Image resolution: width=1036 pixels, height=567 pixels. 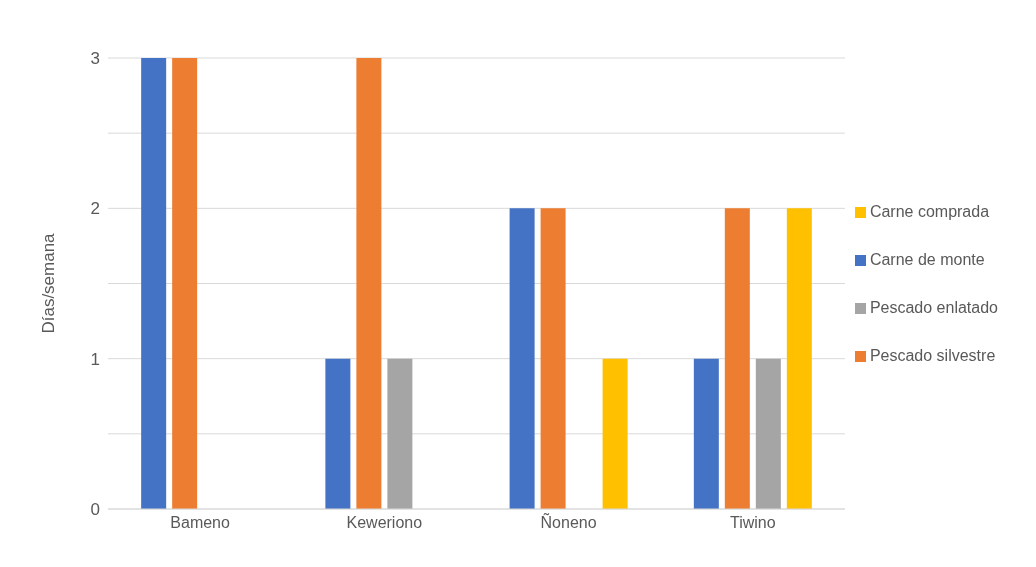 I want to click on x-tick-label: Ñoneno, so click(x=568, y=522).